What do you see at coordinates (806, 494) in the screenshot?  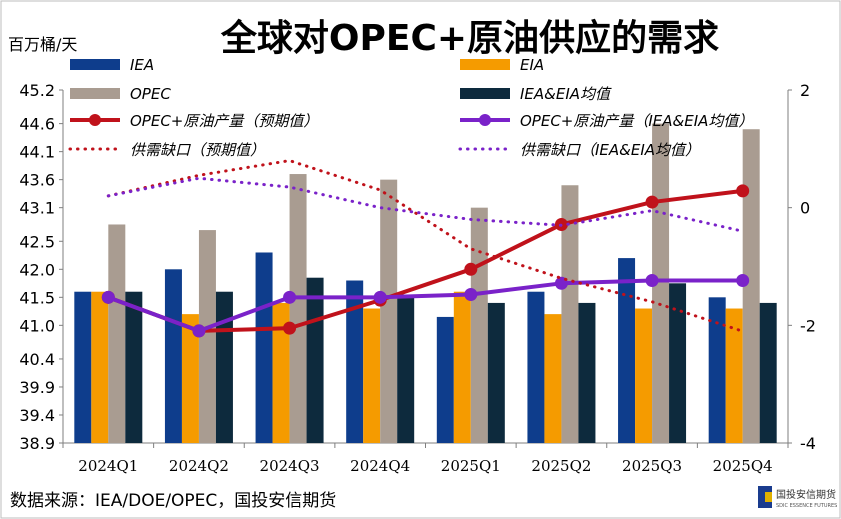 I see `logo-name: 国投安信期货` at bounding box center [806, 494].